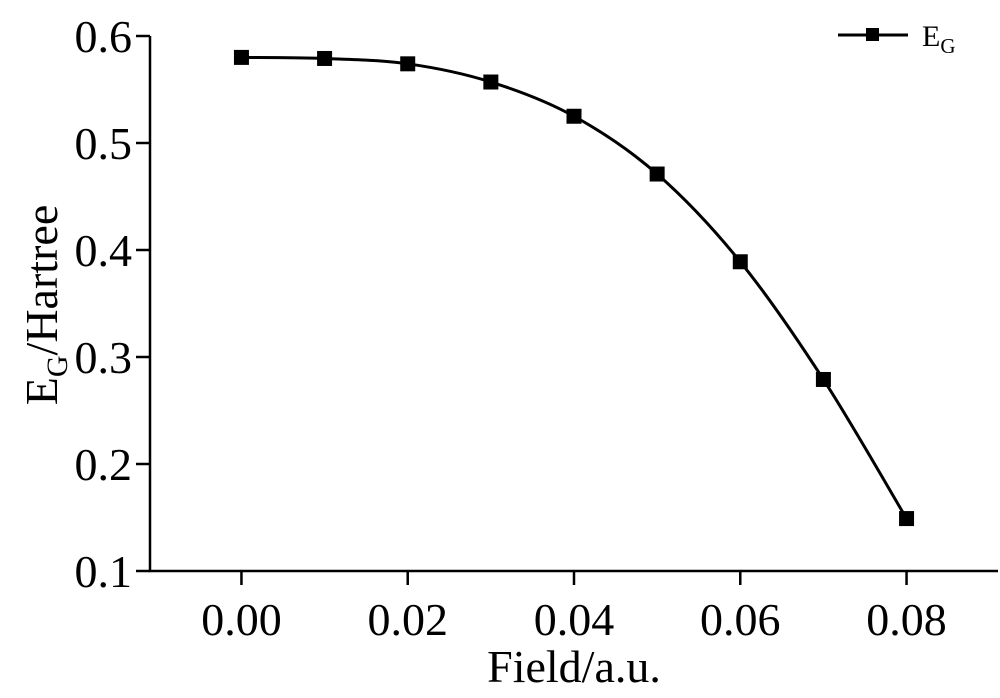 This screenshot has width=1000, height=698. Describe the element at coordinates (947, 46) in the screenshot. I see `legend-label-subscript: G` at that location.